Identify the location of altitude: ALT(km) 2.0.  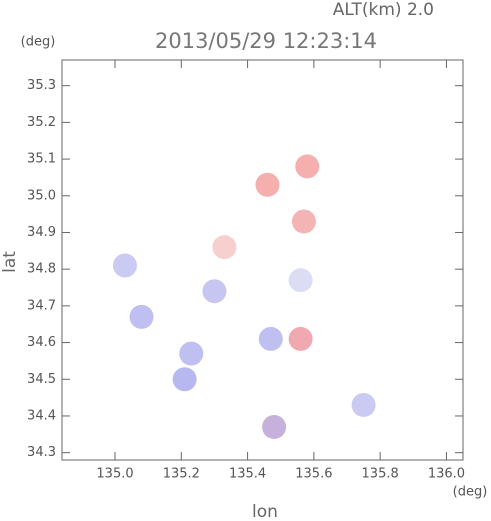
(383, 10).